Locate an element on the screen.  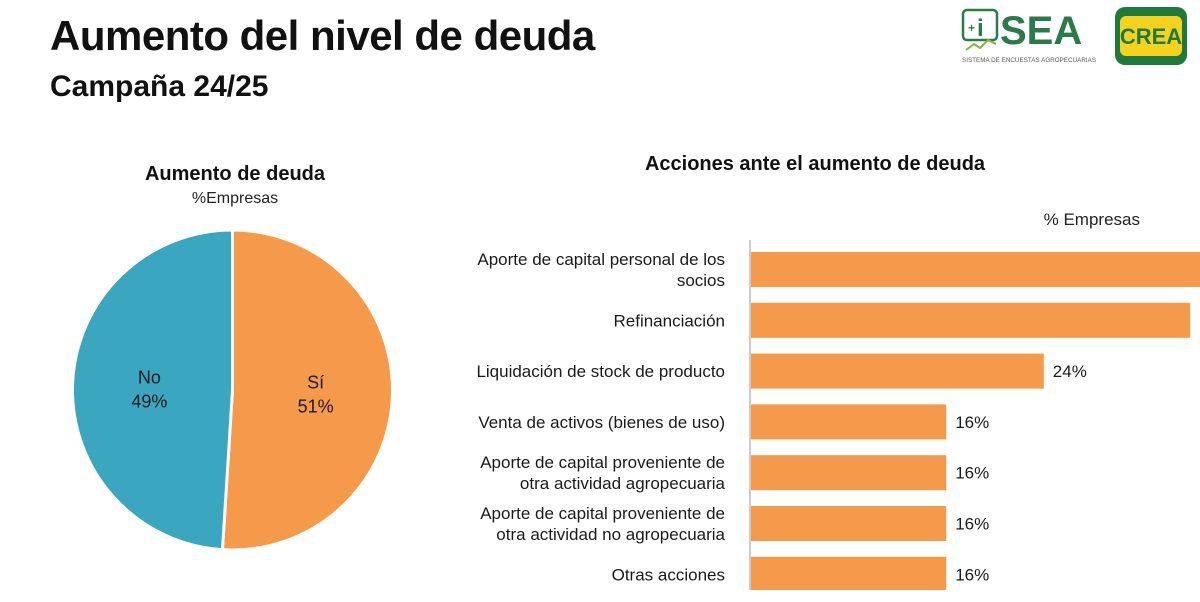
bar-category-label-line: Refinanciación is located at coordinates (669, 320).